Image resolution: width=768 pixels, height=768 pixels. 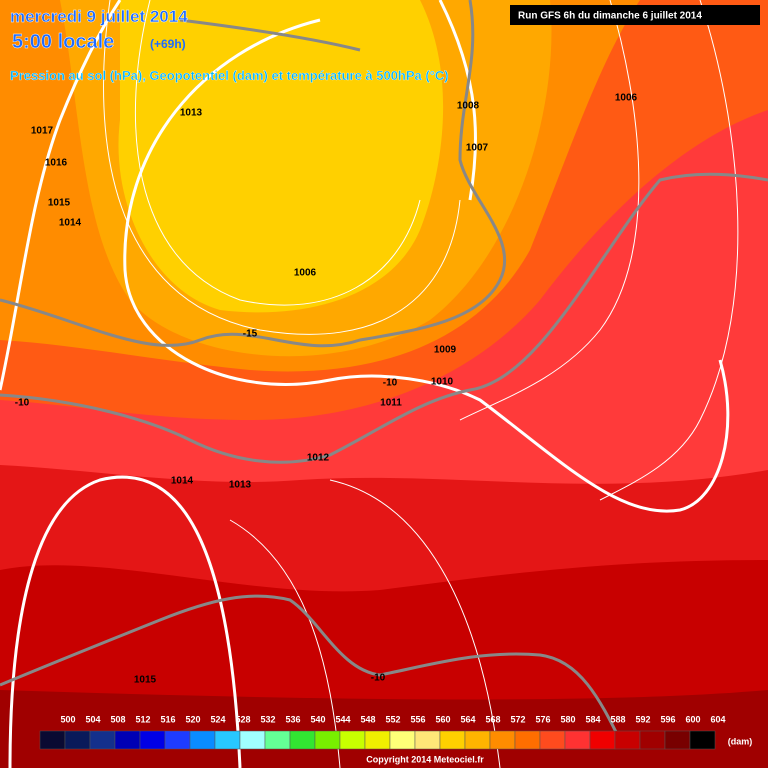 What do you see at coordinates (425, 759) in the screenshot?
I see `copyright: Copyright 2014 Meteociel.fr` at bounding box center [425, 759].